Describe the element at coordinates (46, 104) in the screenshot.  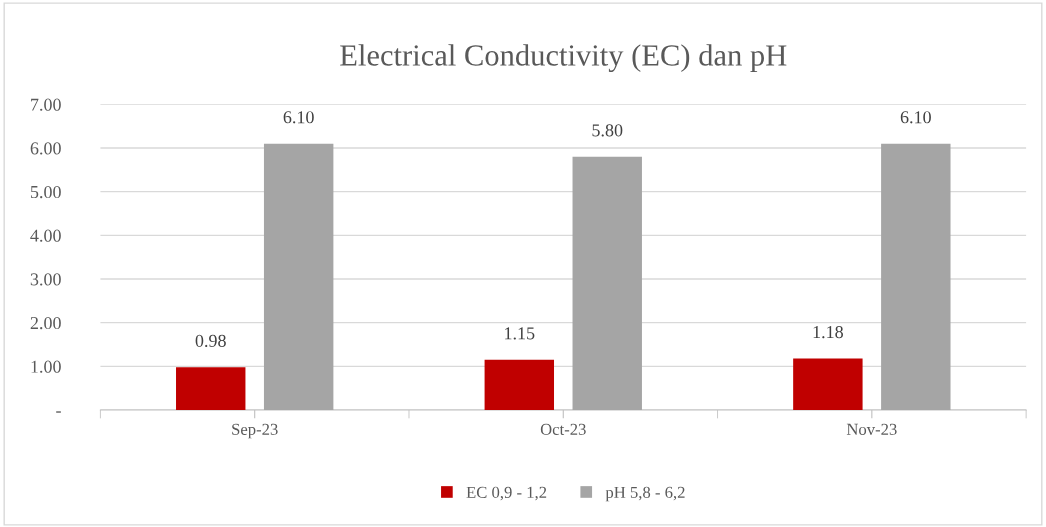
I see `y-tick-label: 7.00` at that location.